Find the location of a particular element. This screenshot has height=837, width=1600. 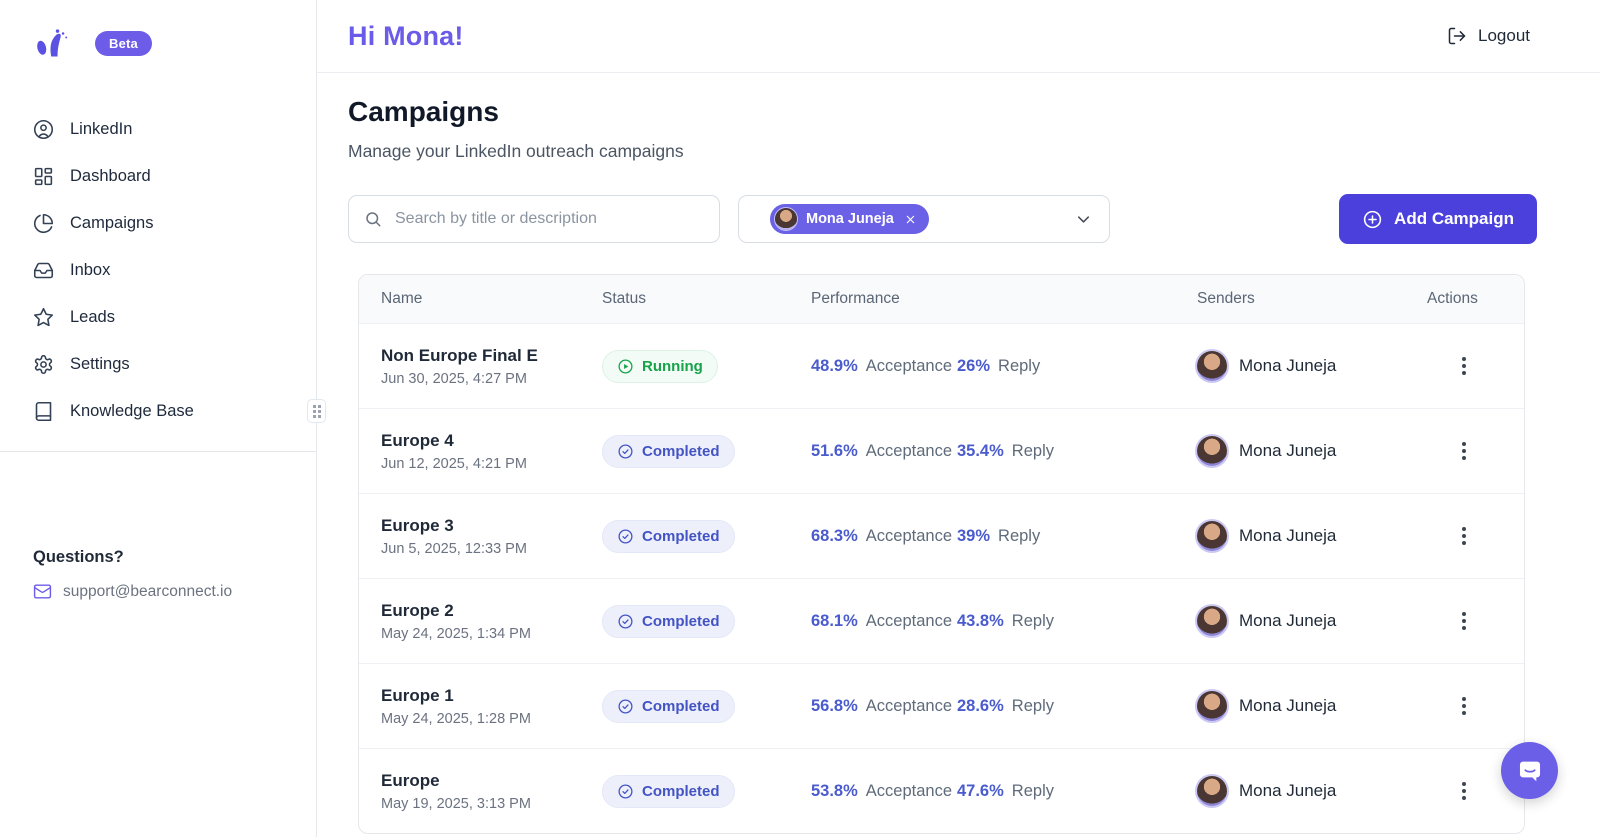

chat-launcher-button is located at coordinates (1529, 770).